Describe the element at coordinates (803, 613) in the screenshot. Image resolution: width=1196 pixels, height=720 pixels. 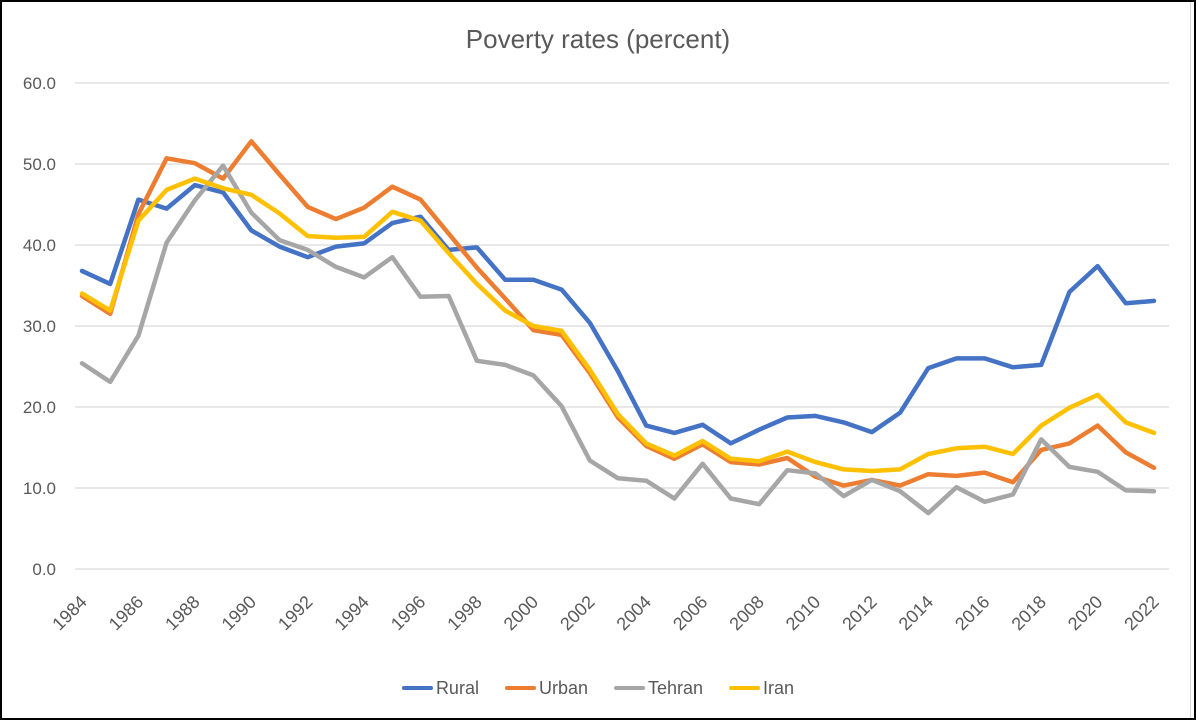
I see `x-axis-label-2010: 2010` at that location.